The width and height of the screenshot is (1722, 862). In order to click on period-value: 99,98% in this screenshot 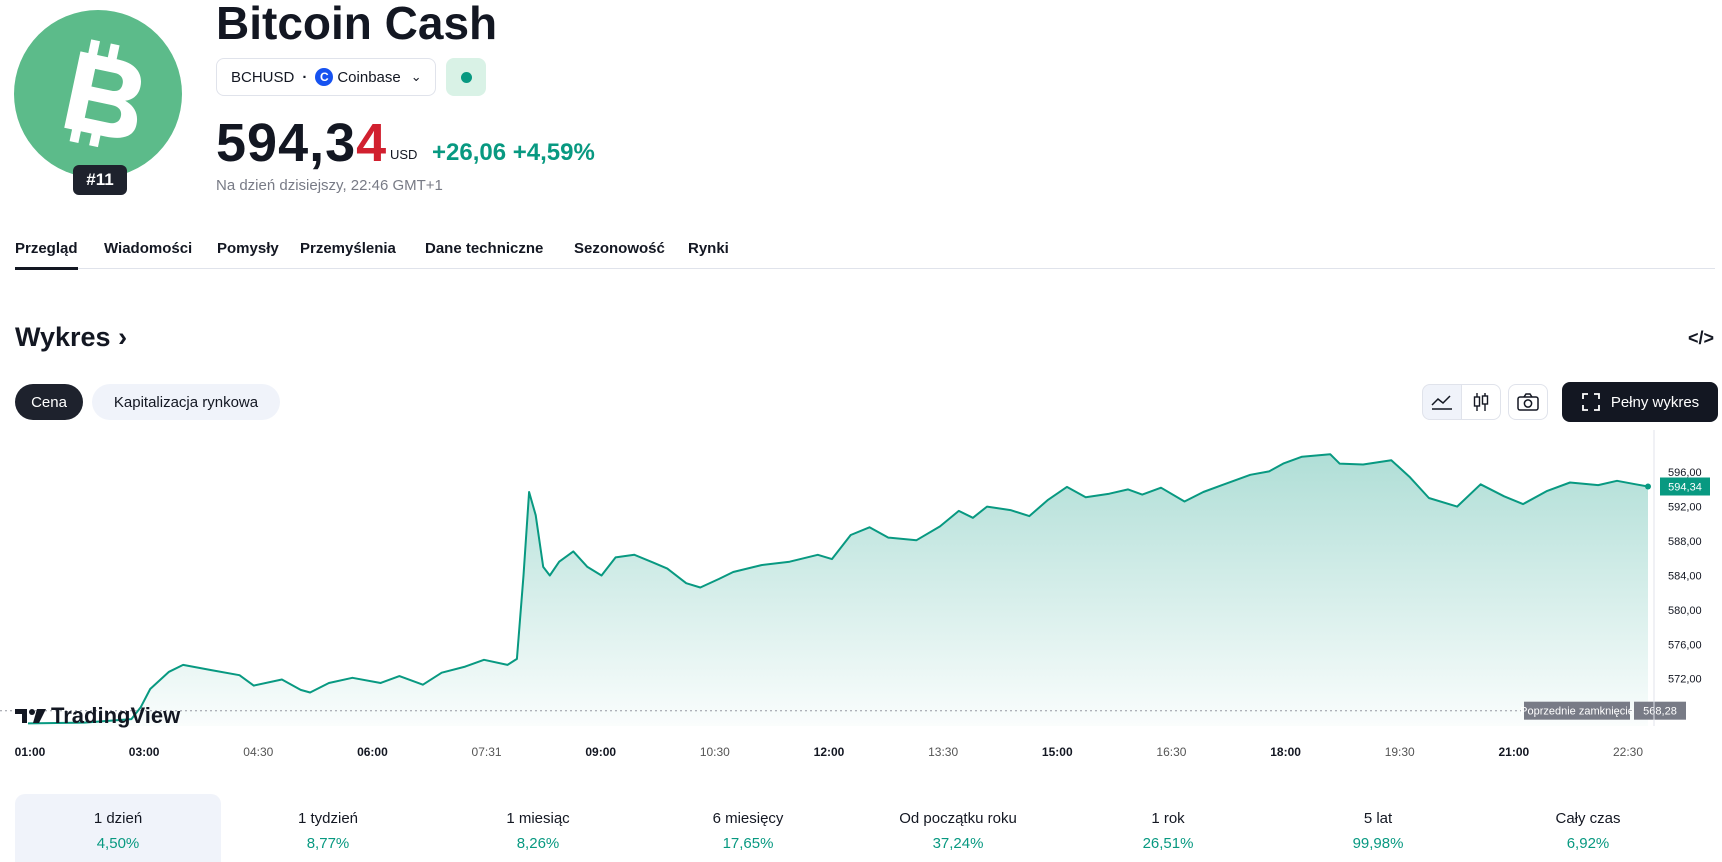, I will do `click(1378, 843)`.